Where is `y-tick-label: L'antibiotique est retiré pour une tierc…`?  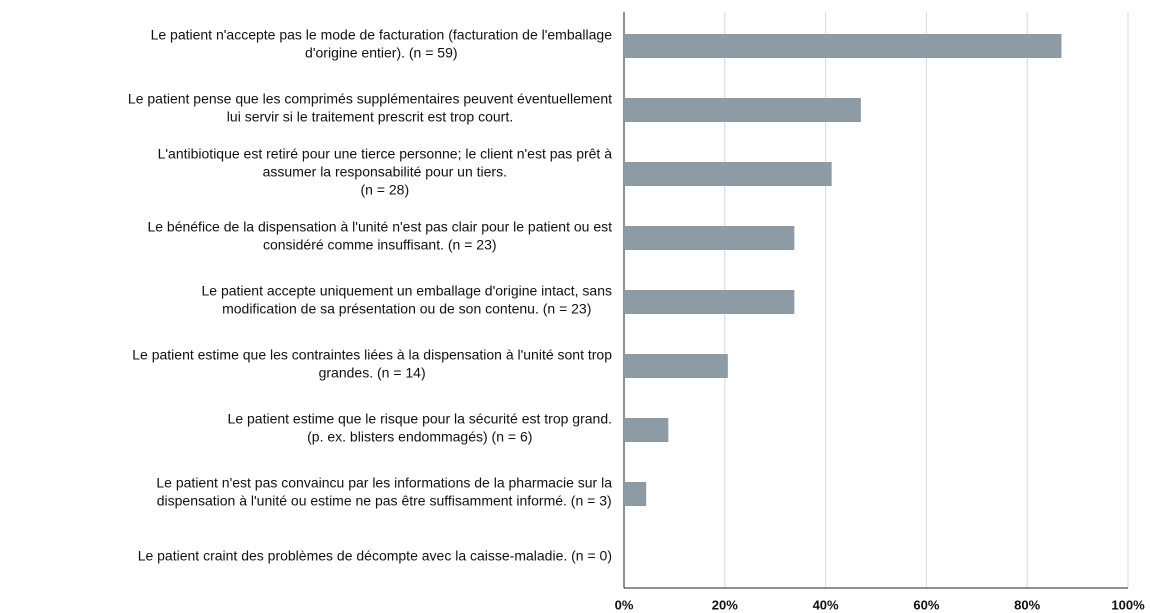
y-tick-label: L'antibiotique est retiré pour une tierc… is located at coordinates (385, 154).